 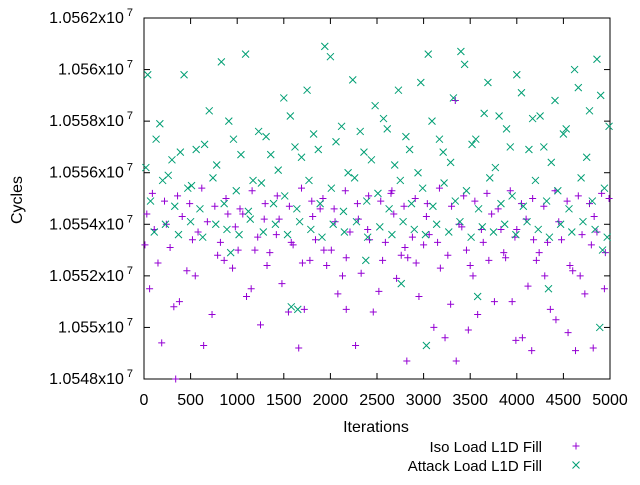 What do you see at coordinates (17, 200) in the screenshot?
I see `y-axis-title: Cycles` at bounding box center [17, 200].